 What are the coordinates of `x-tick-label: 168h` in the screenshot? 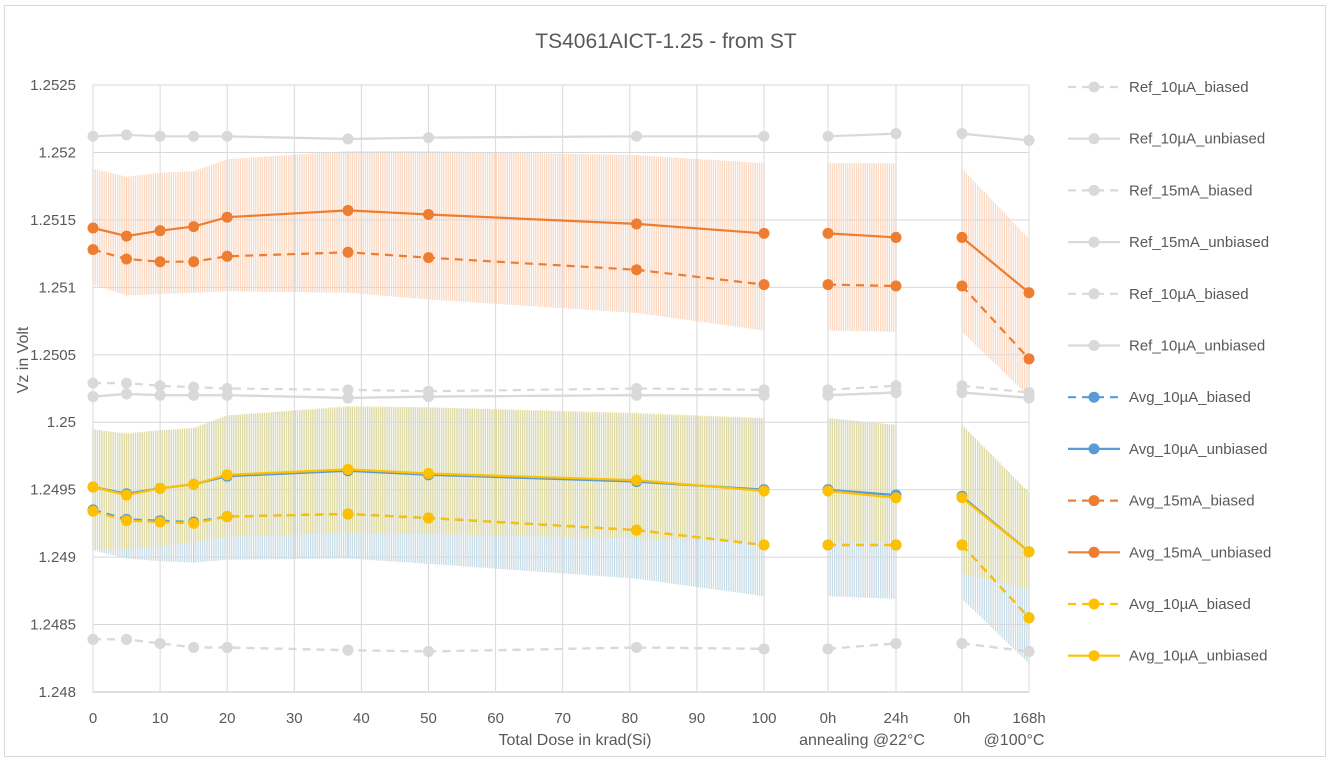 It's located at (1028, 718).